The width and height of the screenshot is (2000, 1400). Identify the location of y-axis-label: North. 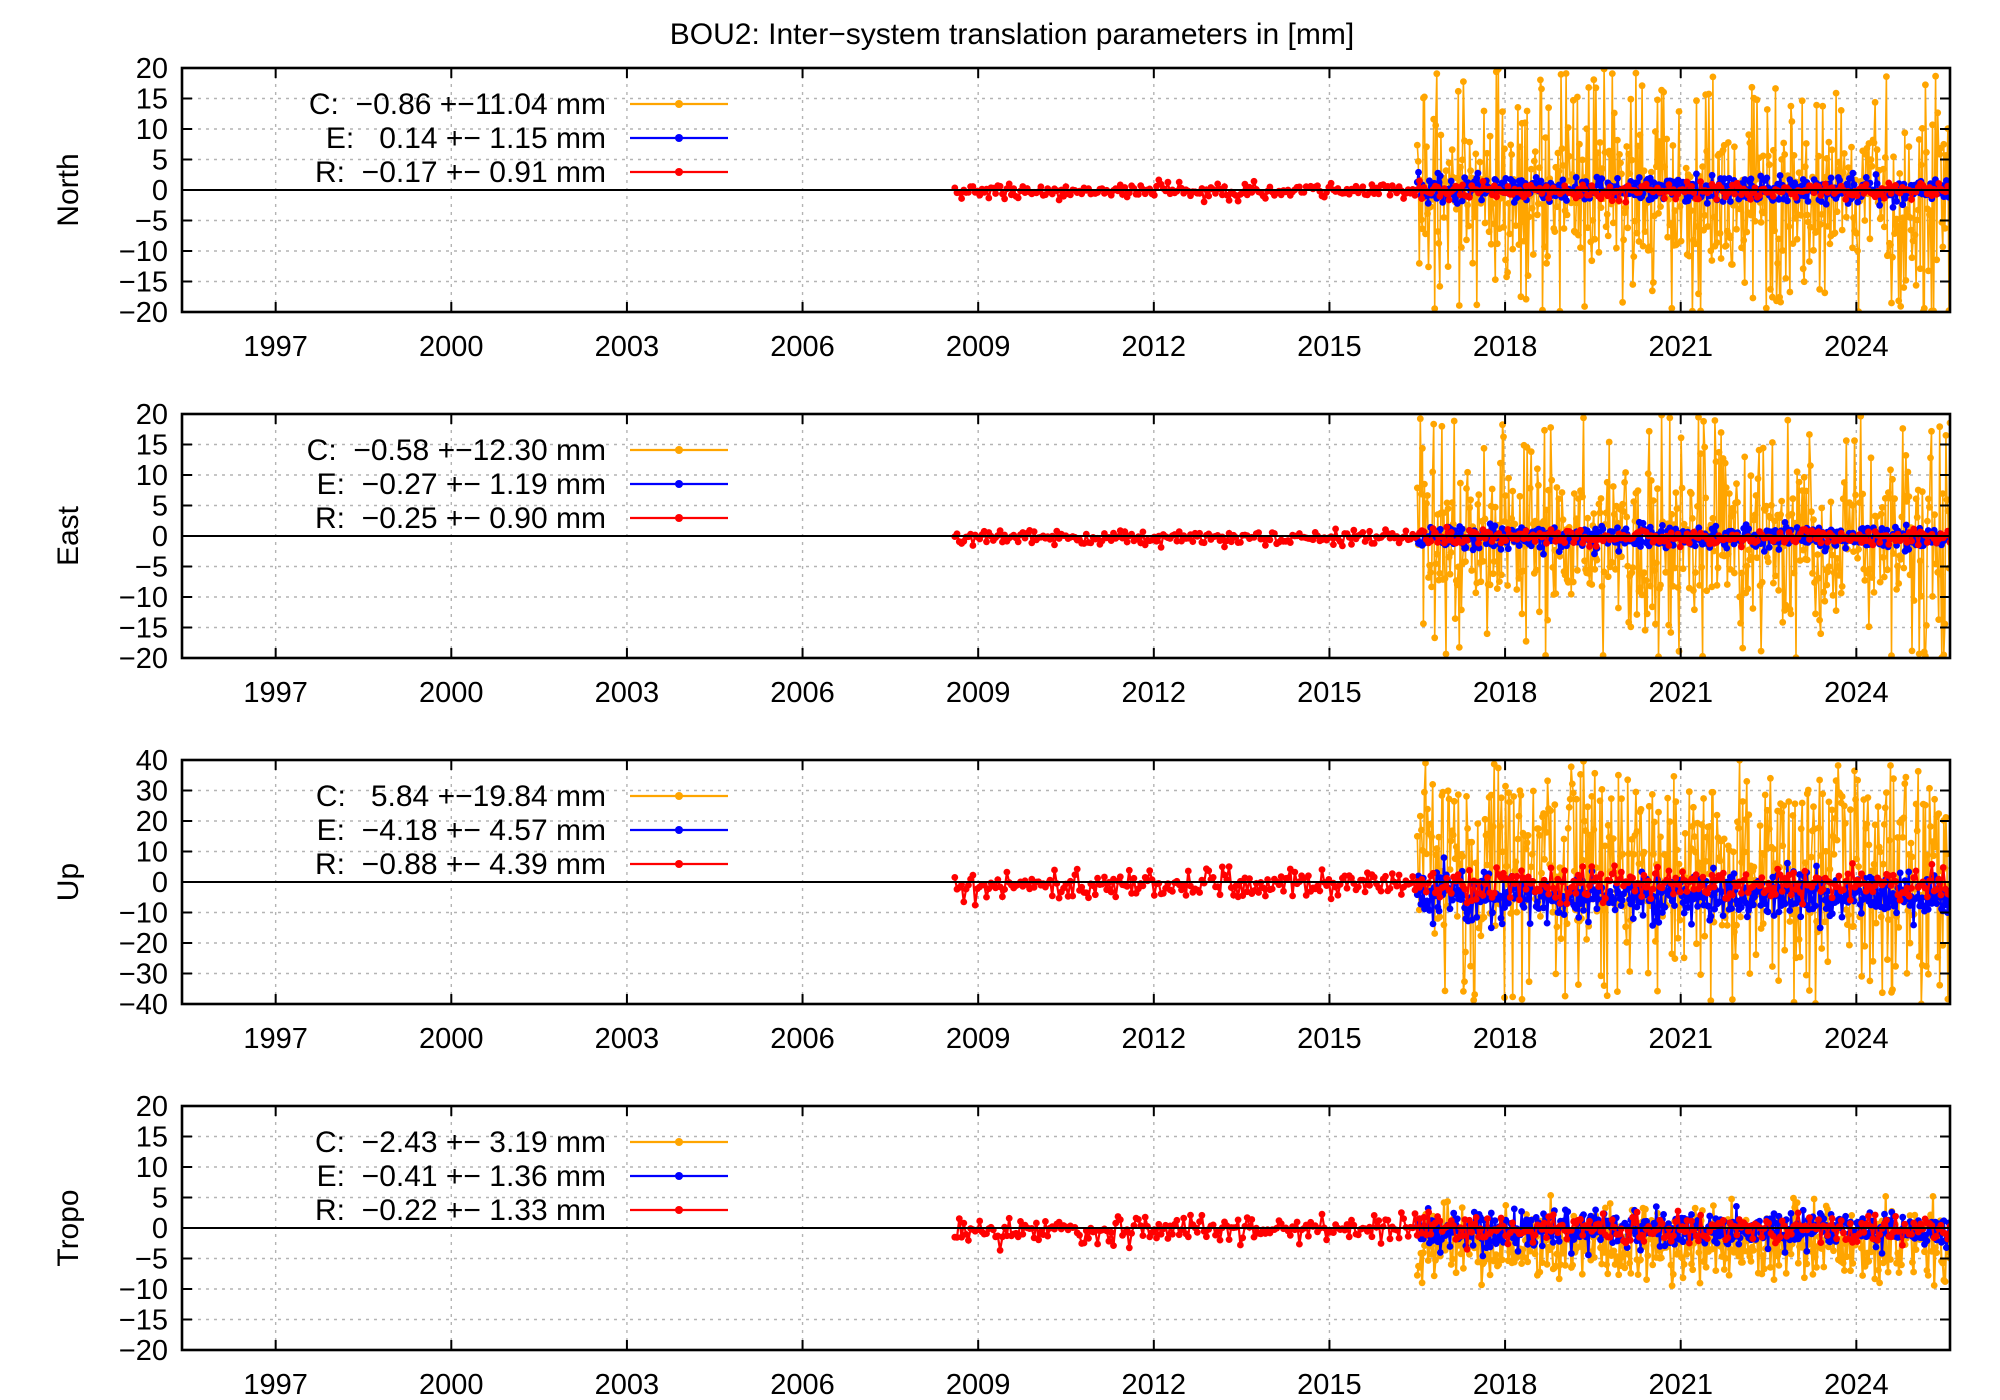
(68, 189).